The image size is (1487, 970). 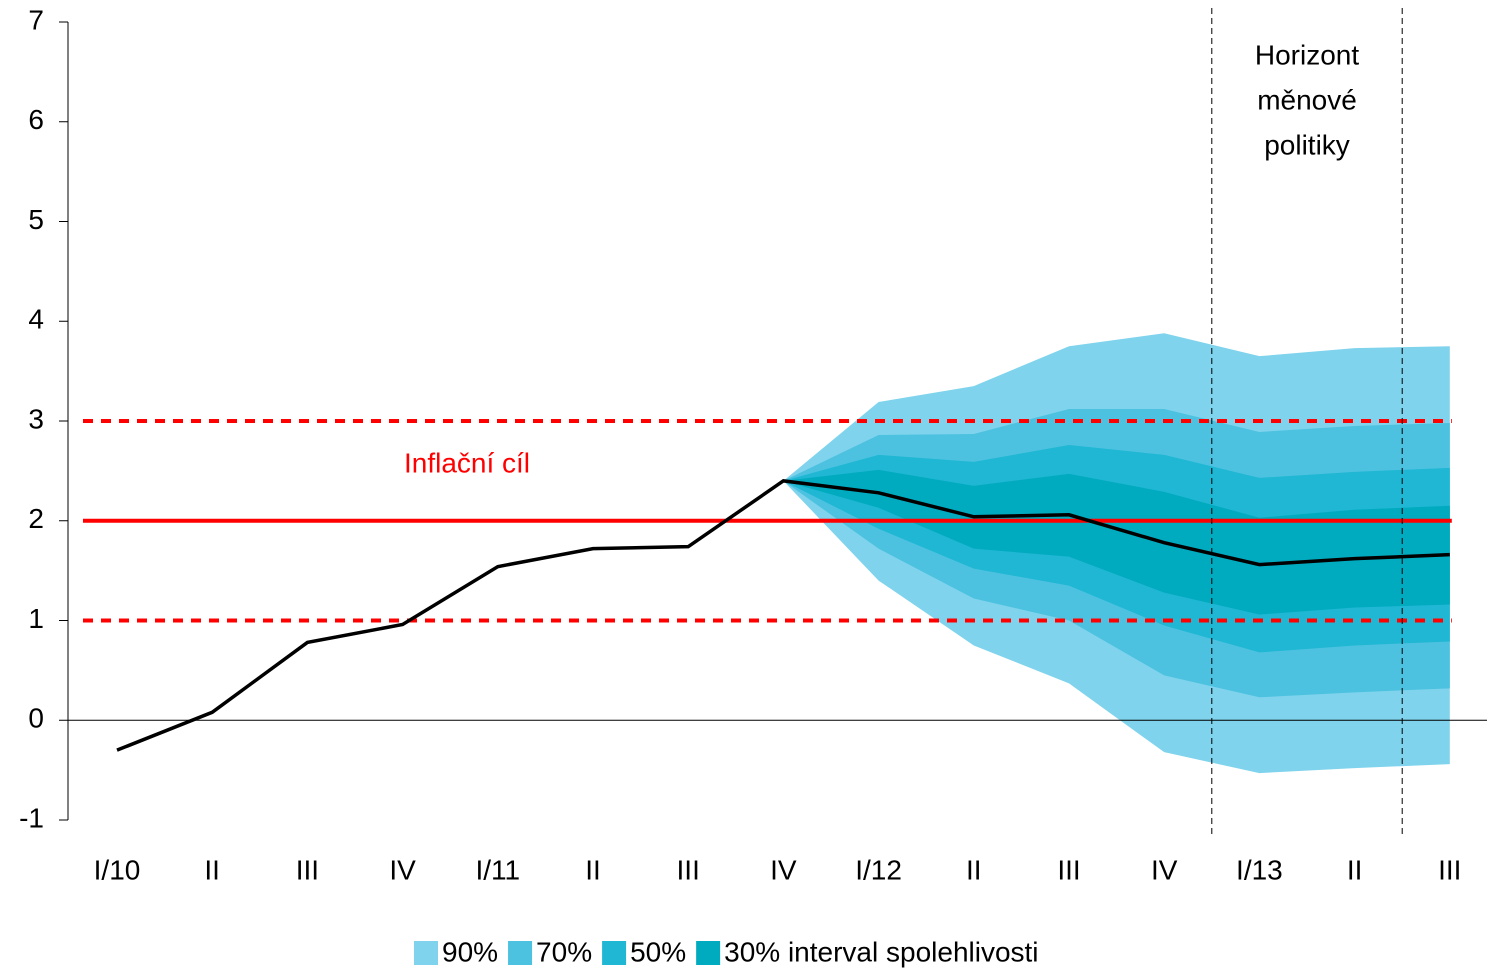 I want to click on legend-label: 70%, so click(x=564, y=951).